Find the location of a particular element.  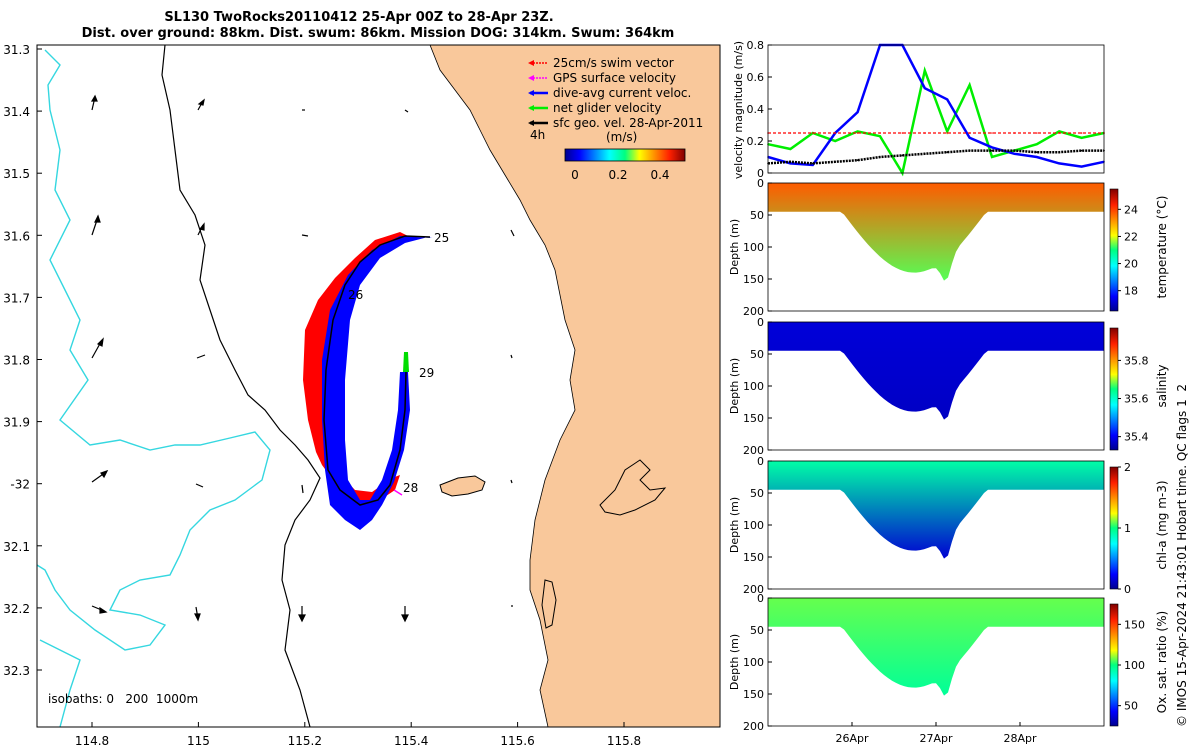

lon-tick-label: 115.4 is located at coordinates (411, 741).